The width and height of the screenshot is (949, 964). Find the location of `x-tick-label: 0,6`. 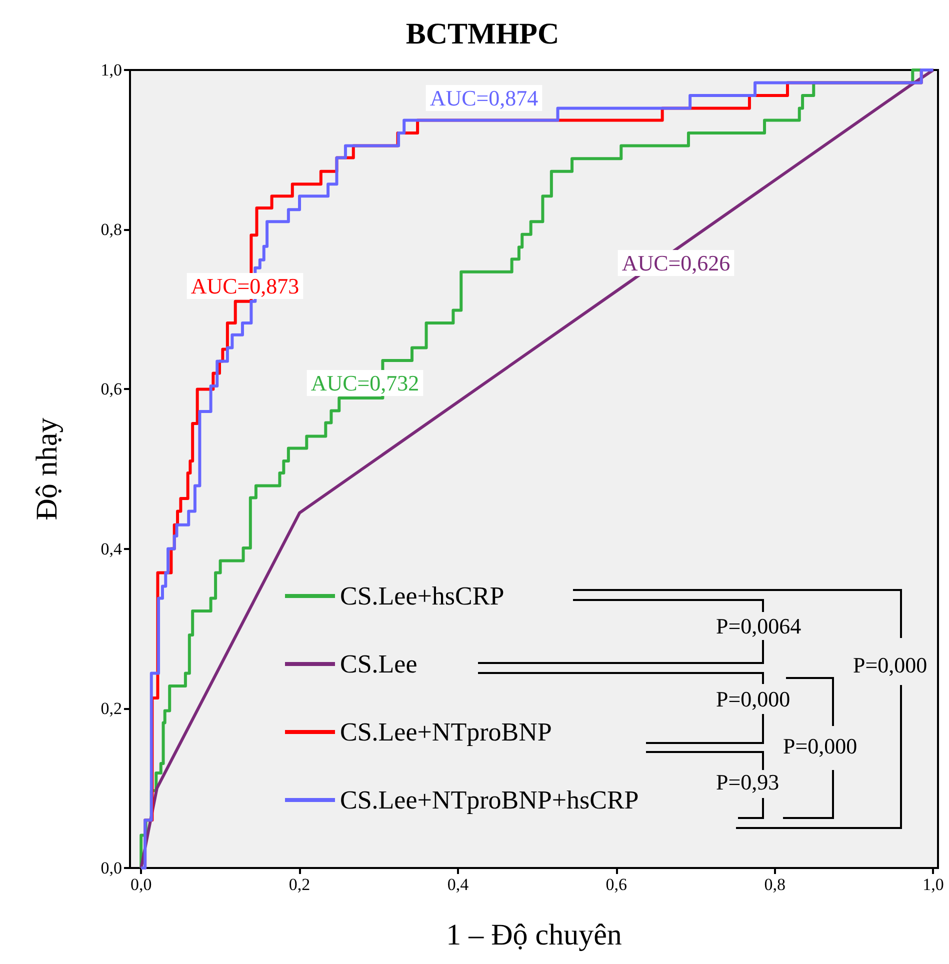

x-tick-label: 0,6 is located at coordinates (617, 884).